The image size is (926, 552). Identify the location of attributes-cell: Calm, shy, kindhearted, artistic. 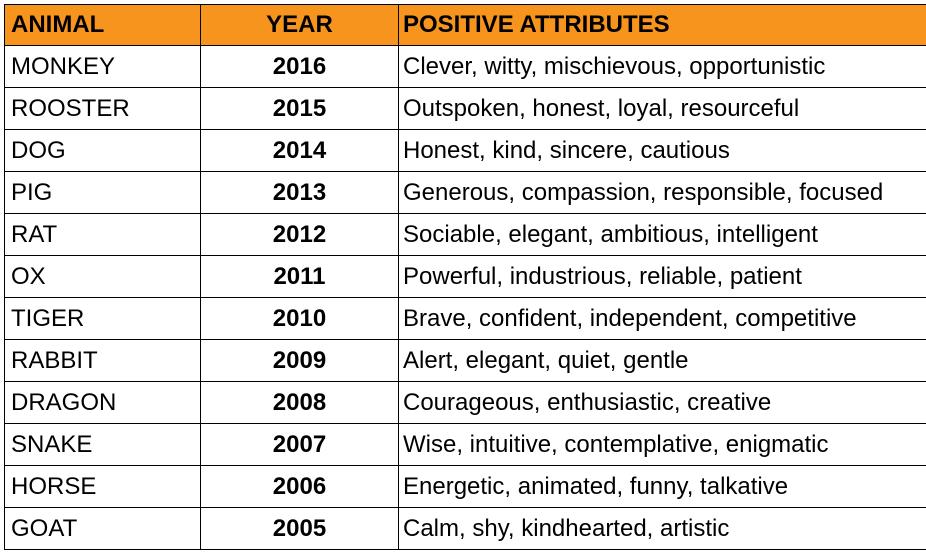
(662, 528).